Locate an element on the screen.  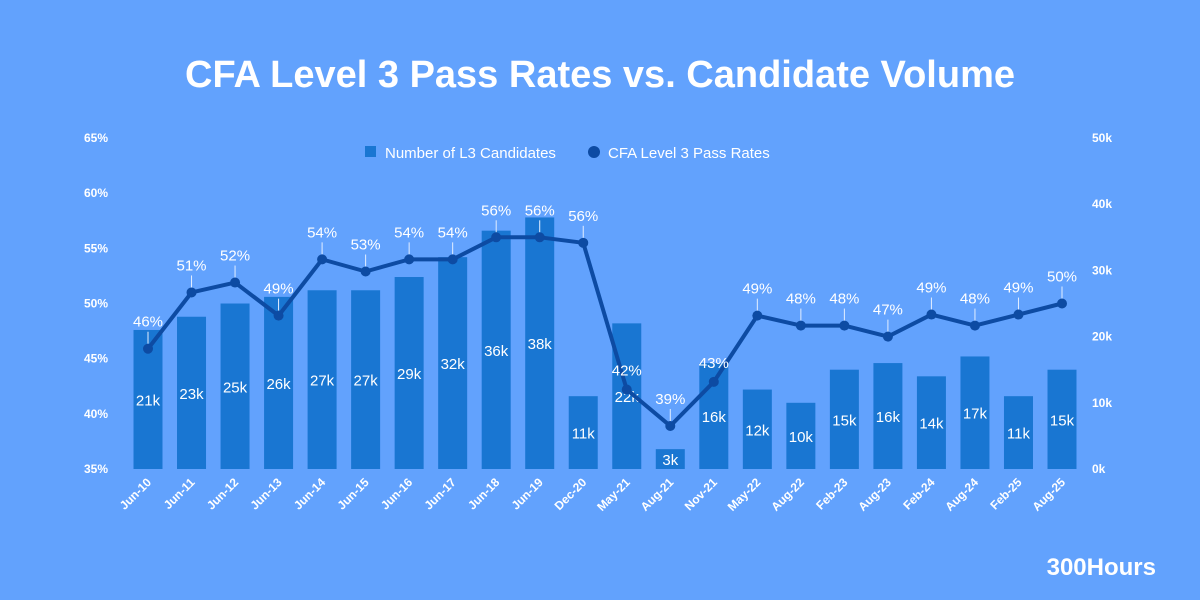
bar-label: 12k is located at coordinates (757, 430).